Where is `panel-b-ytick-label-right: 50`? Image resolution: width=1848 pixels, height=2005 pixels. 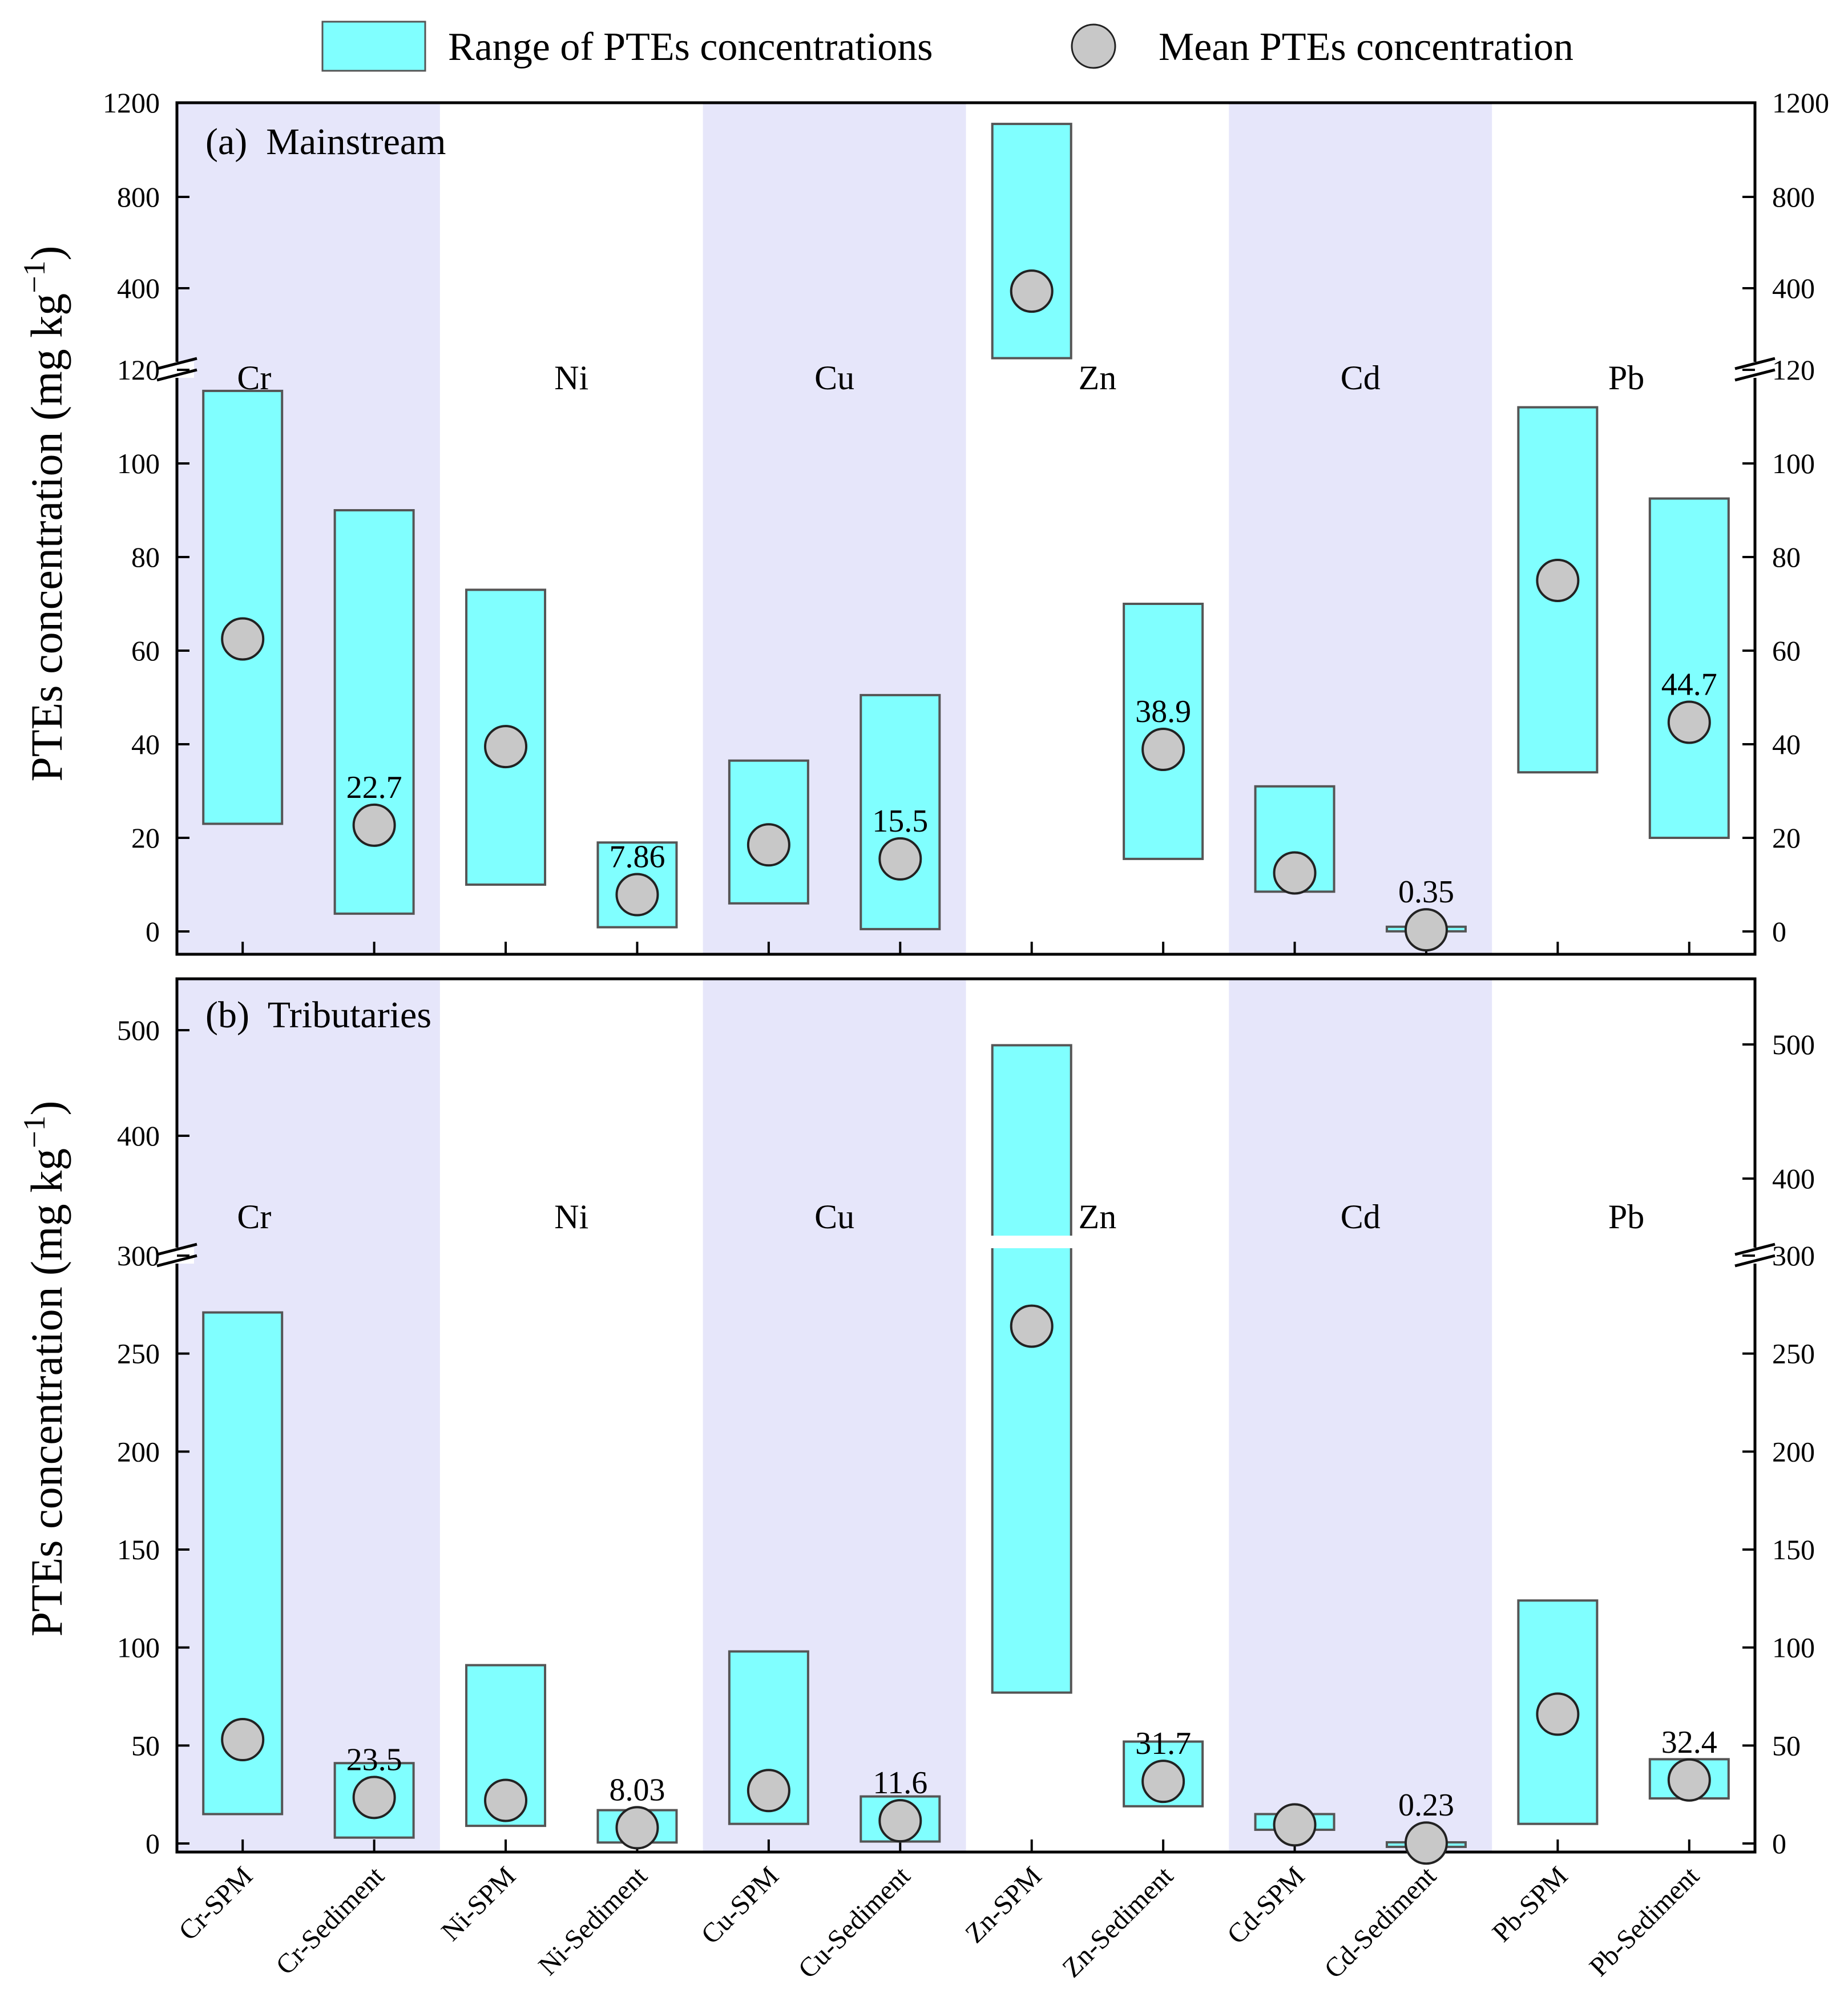
panel-b-ytick-label-right: 50 is located at coordinates (1787, 1745).